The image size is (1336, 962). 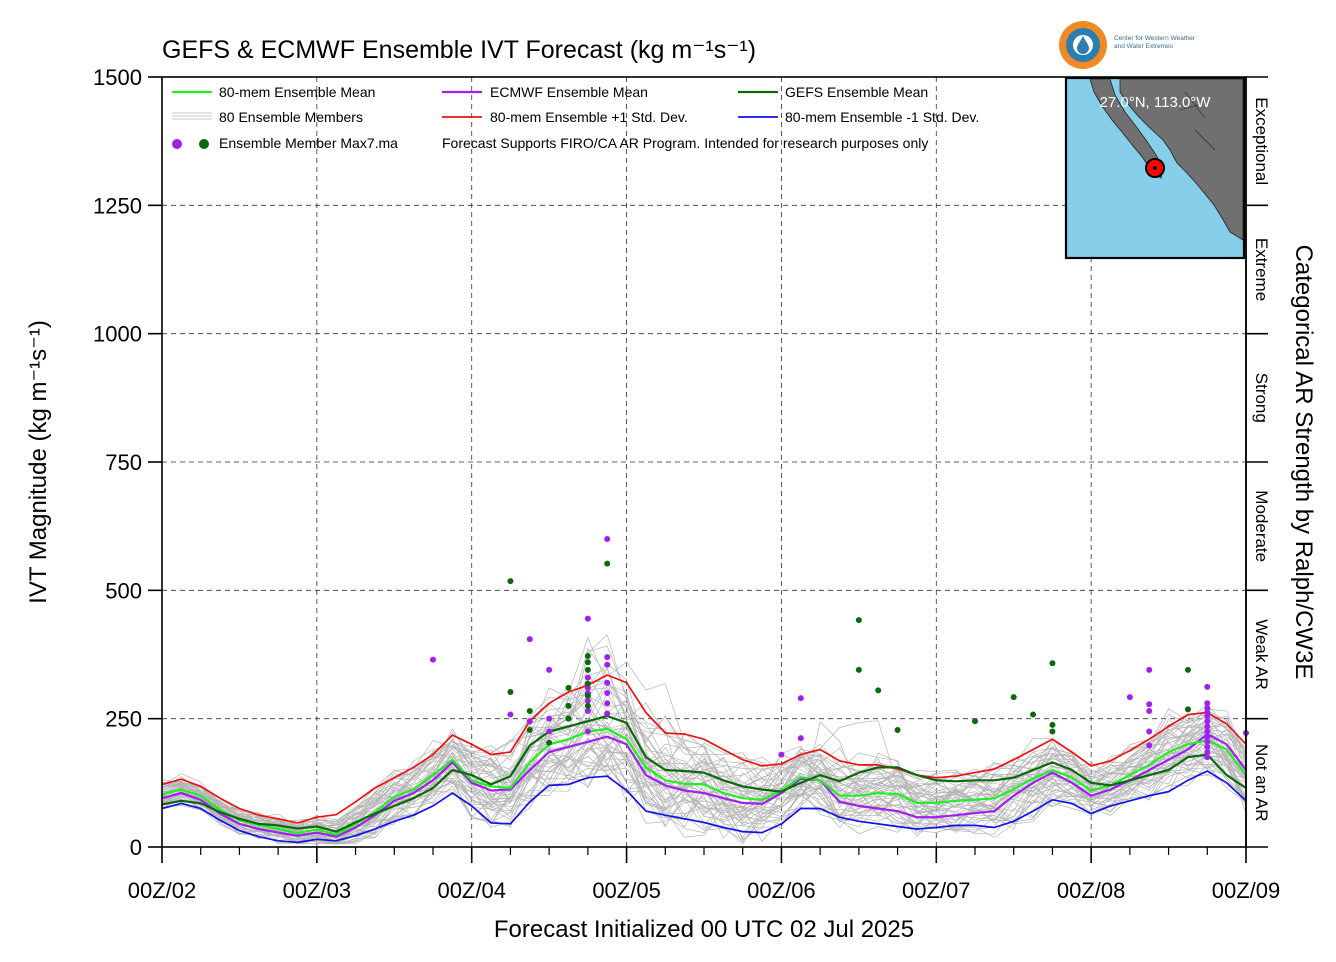 I want to click on legend-swatch-ecmwf-max, so click(x=177, y=144).